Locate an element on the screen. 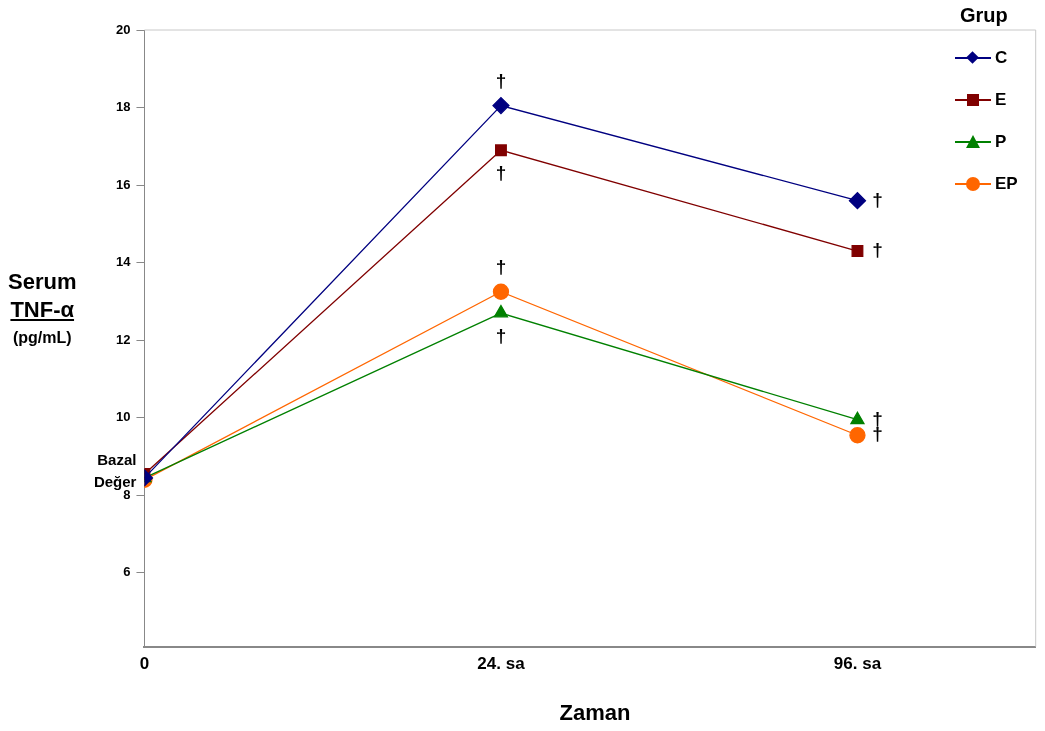  legend-label: P is located at coordinates (1001, 142).